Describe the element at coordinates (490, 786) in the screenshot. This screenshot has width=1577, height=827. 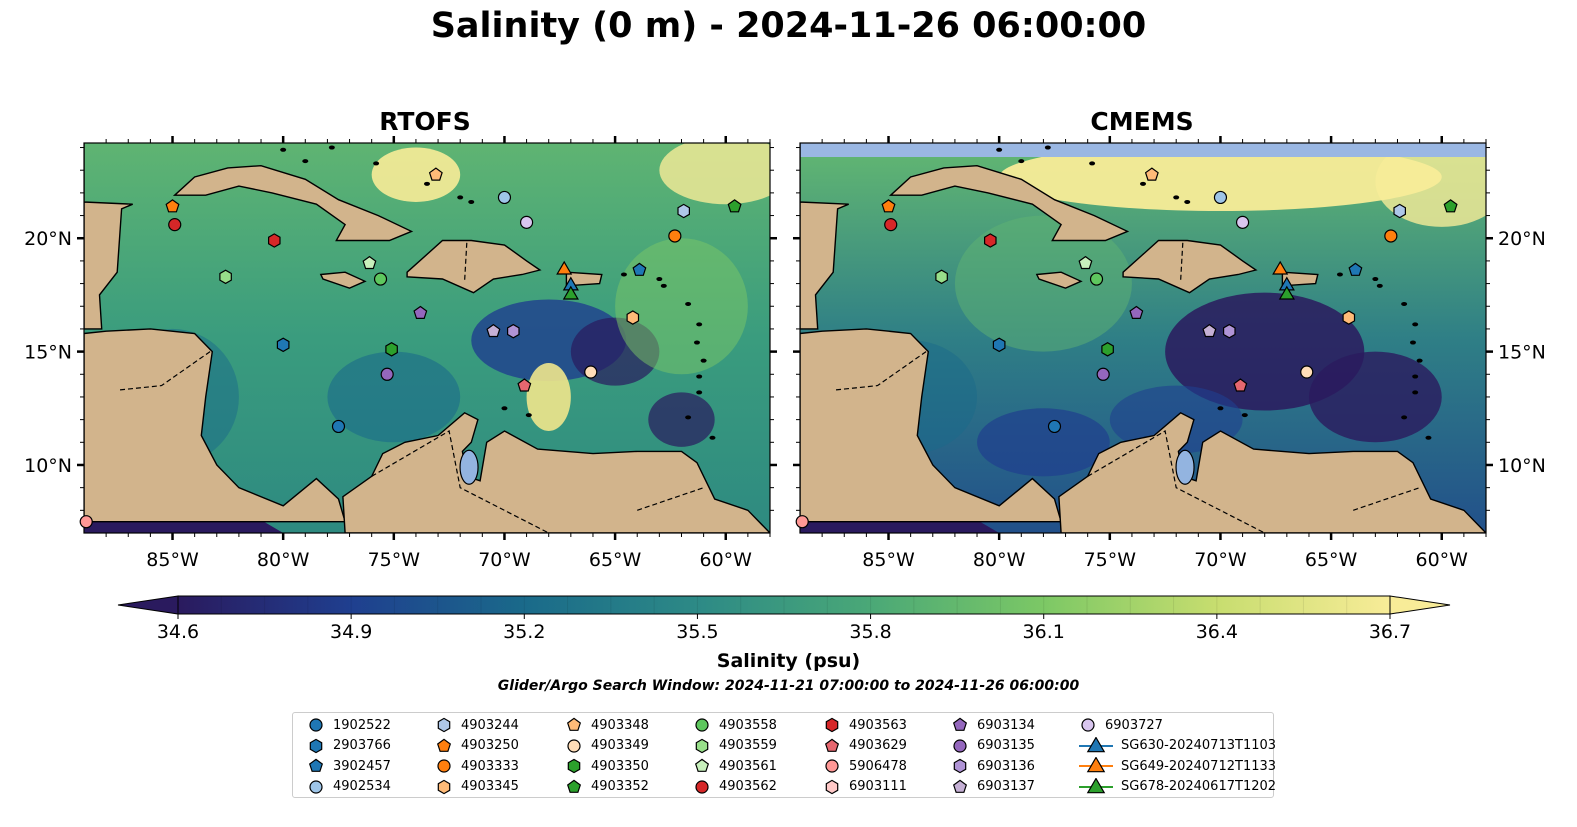
I see `legend-label: 4903345` at that location.